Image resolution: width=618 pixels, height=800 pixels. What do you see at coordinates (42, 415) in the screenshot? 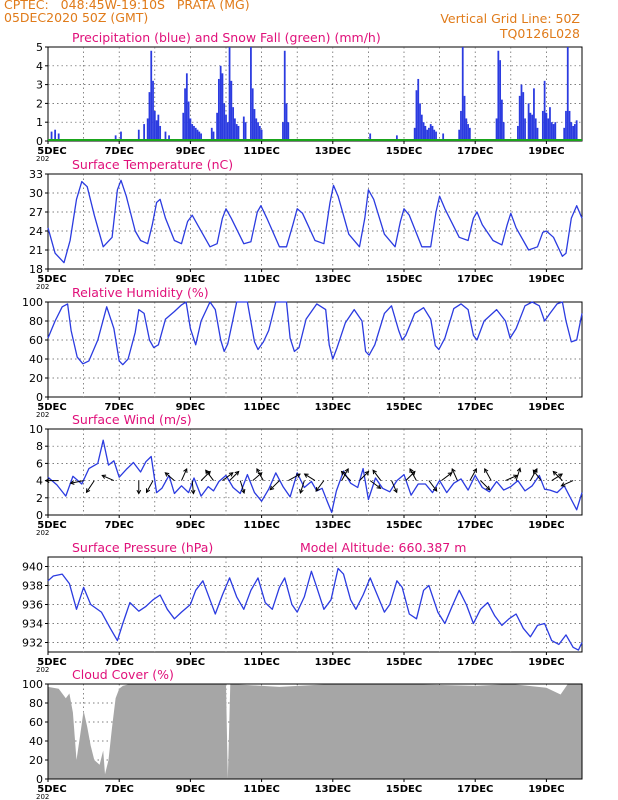
I see `humidity-year-label: 202` at bounding box center [42, 415].